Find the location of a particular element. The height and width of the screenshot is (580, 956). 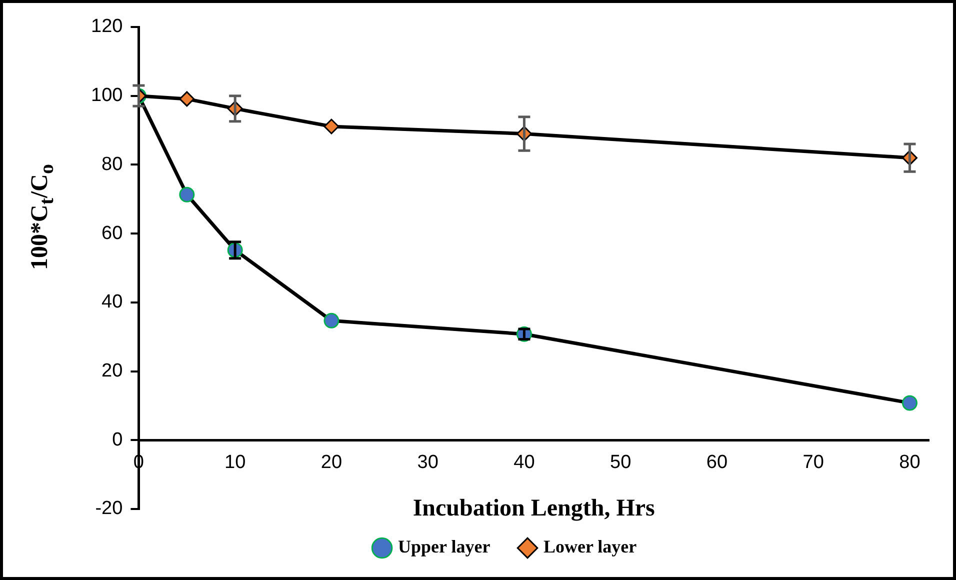

y-tick-label: 60 is located at coordinates (112, 233).